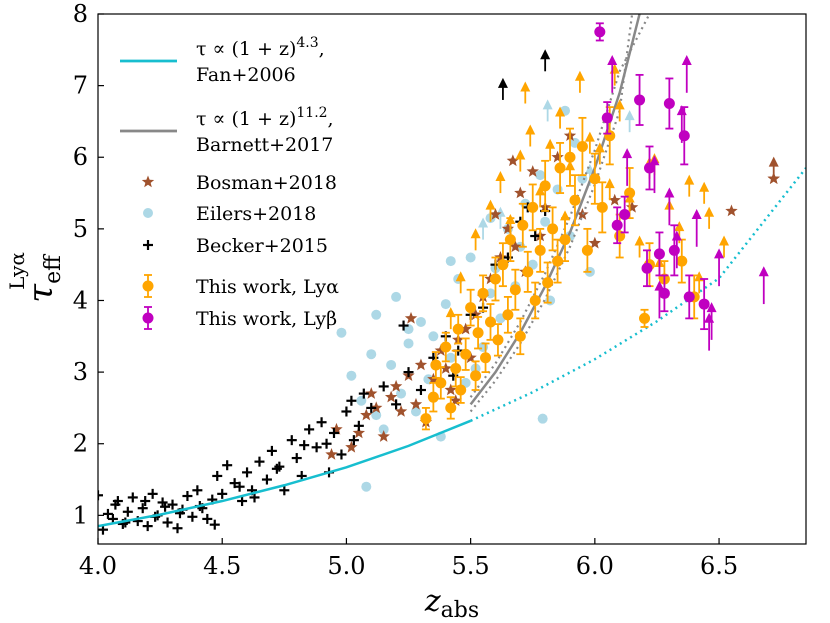 The height and width of the screenshot is (623, 830). I want to click on x-axis: 4.0 4.5 5.0 5.5 6.0 6.5, so click(408, 559).